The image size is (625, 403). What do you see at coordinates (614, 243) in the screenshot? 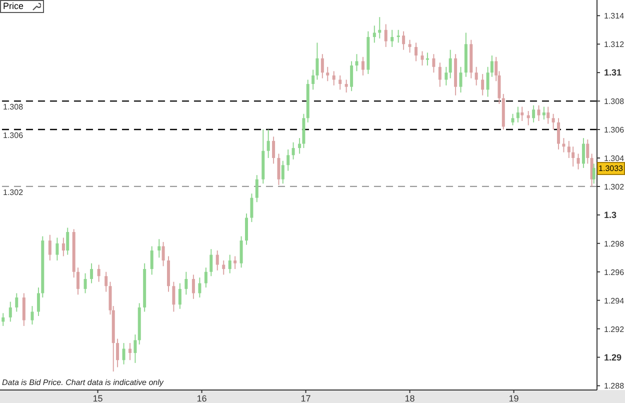
I see `y-tick-label: 1.298` at bounding box center [614, 243].